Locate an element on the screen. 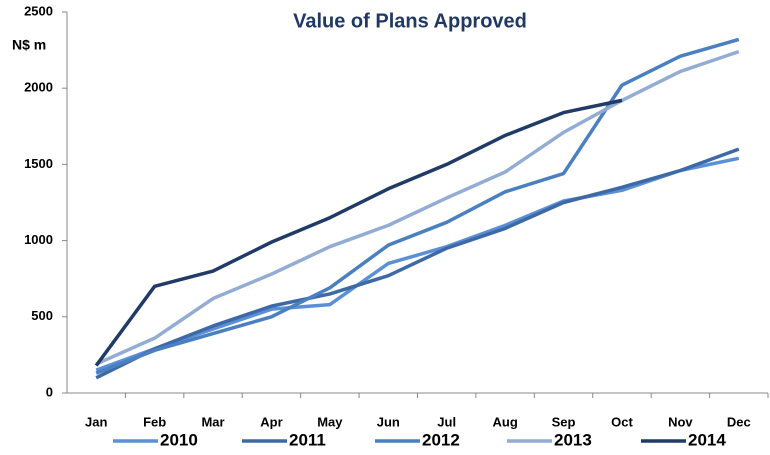 The image size is (770, 455). x-tick-label: Feb is located at coordinates (154, 421).